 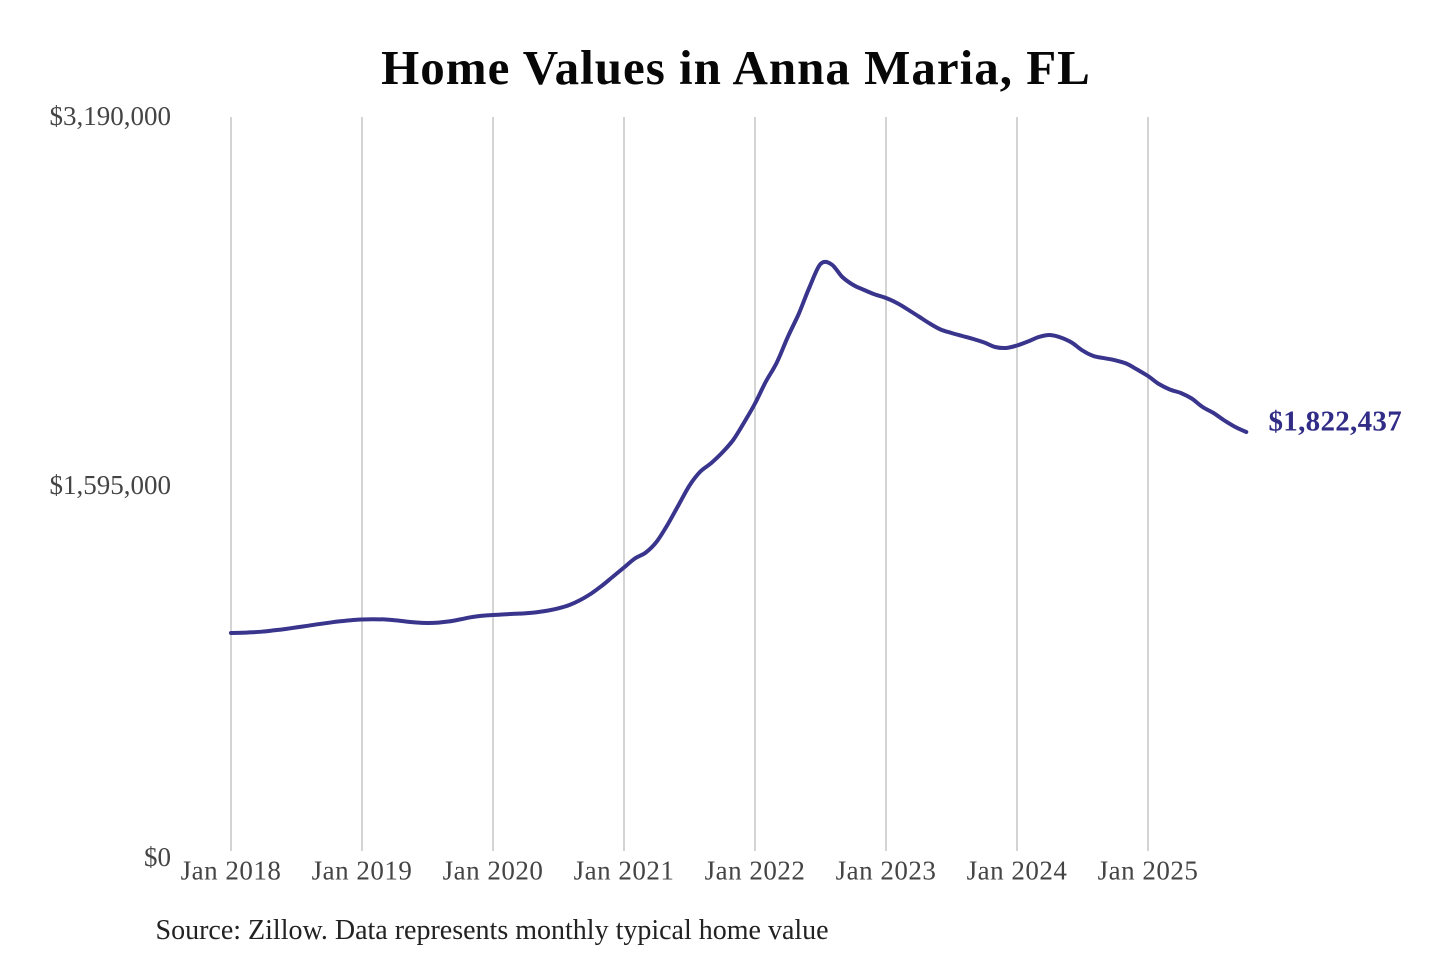 What do you see at coordinates (111, 116) in the screenshot?
I see `svg-text: $3,190,000` at bounding box center [111, 116].